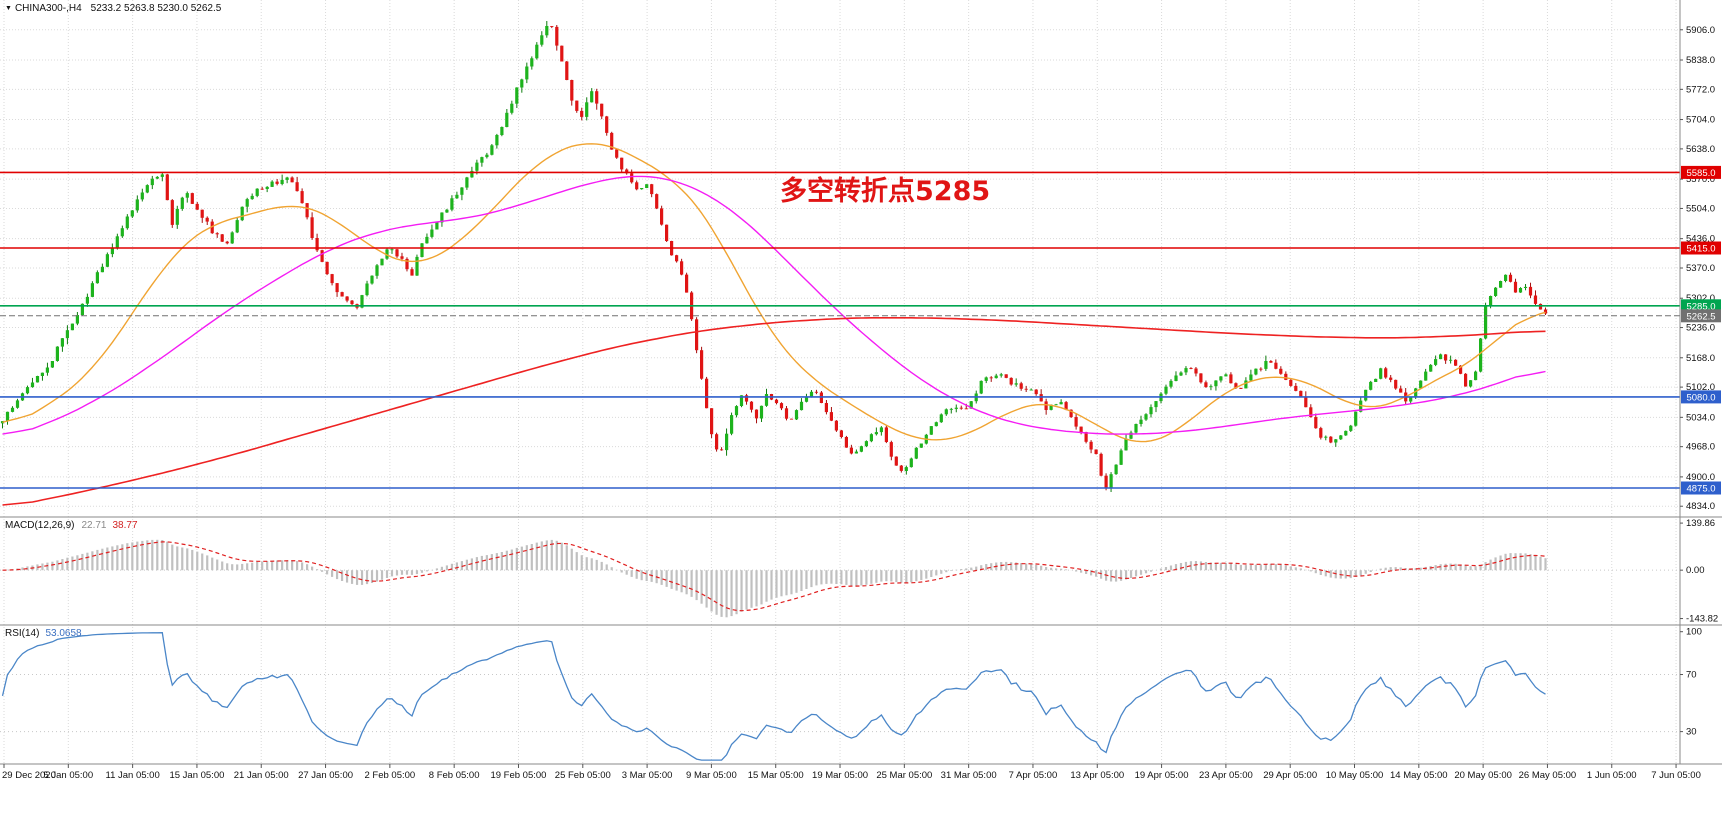 The height and width of the screenshot is (839, 1722). Describe the element at coordinates (1097, 775) in the screenshot. I see `svg-text: 13 Apr 05:00` at that location.